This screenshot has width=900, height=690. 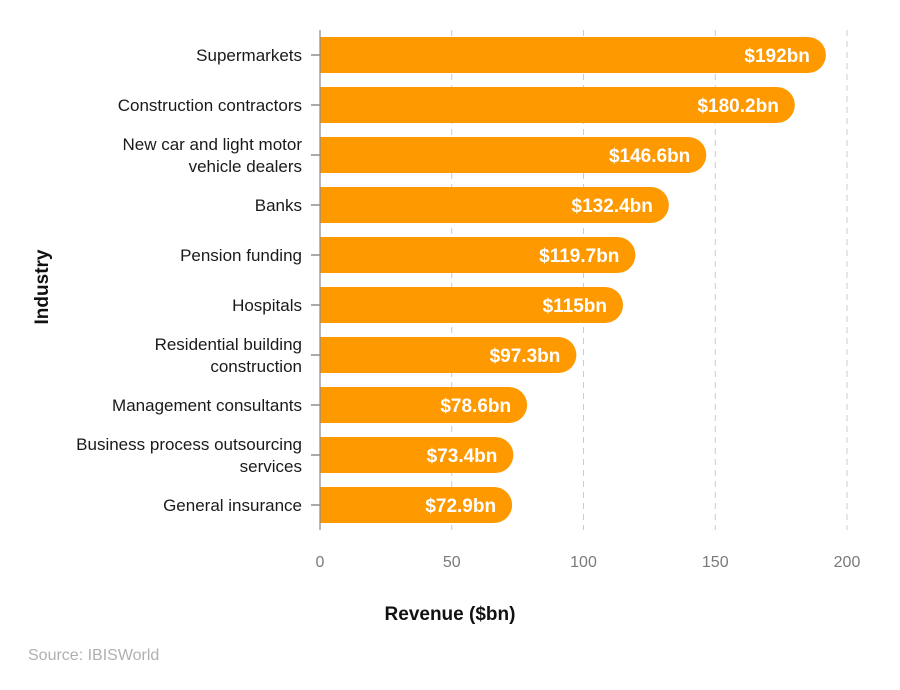 What do you see at coordinates (450, 614) in the screenshot?
I see `x-axis-title: Revenue ($bn)` at bounding box center [450, 614].